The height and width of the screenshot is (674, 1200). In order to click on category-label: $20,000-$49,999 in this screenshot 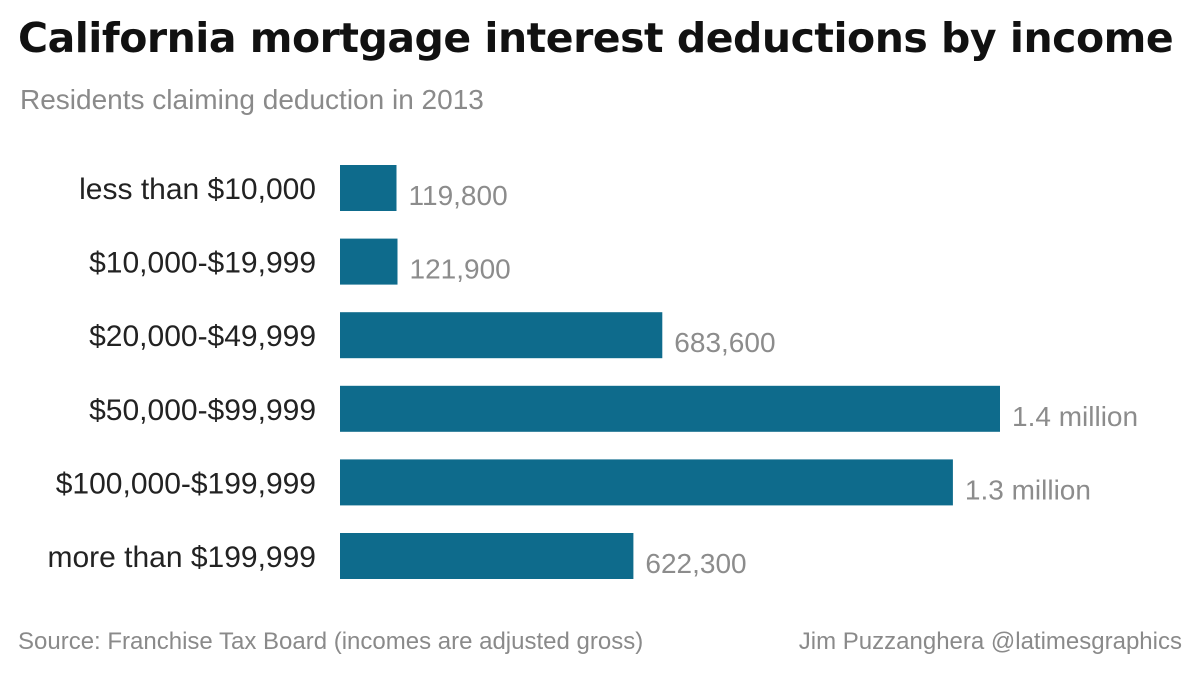, I will do `click(202, 336)`.